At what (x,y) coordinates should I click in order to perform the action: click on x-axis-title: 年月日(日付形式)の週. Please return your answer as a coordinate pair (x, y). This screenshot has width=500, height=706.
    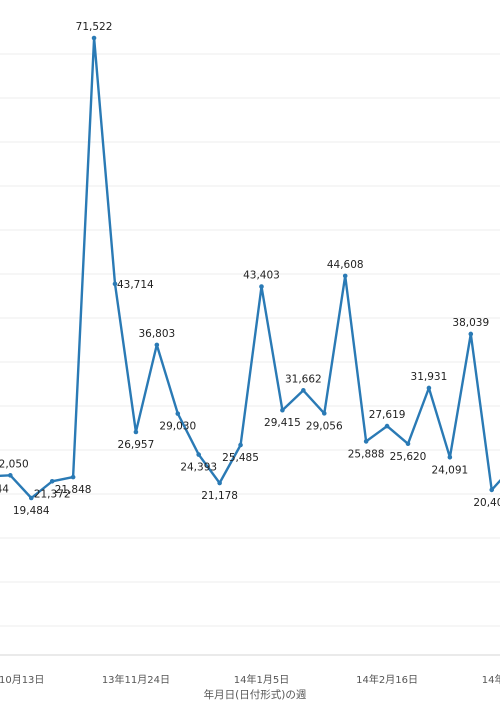
    Looking at the image, I should click on (255, 694).